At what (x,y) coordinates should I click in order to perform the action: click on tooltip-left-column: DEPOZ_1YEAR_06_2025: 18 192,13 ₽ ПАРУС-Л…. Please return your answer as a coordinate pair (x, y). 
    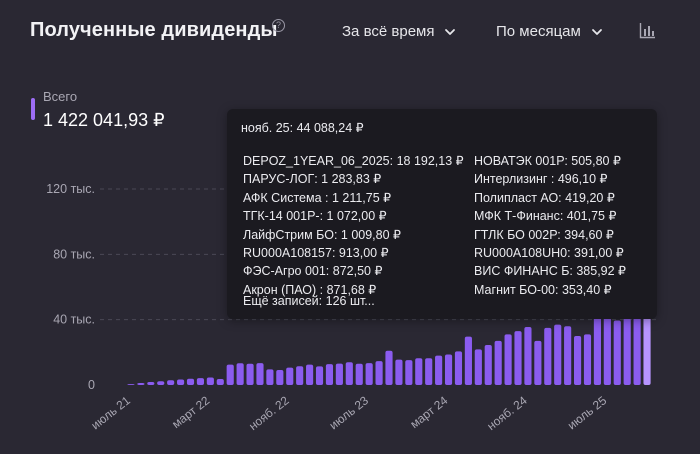
    Looking at the image, I should click on (353, 225).